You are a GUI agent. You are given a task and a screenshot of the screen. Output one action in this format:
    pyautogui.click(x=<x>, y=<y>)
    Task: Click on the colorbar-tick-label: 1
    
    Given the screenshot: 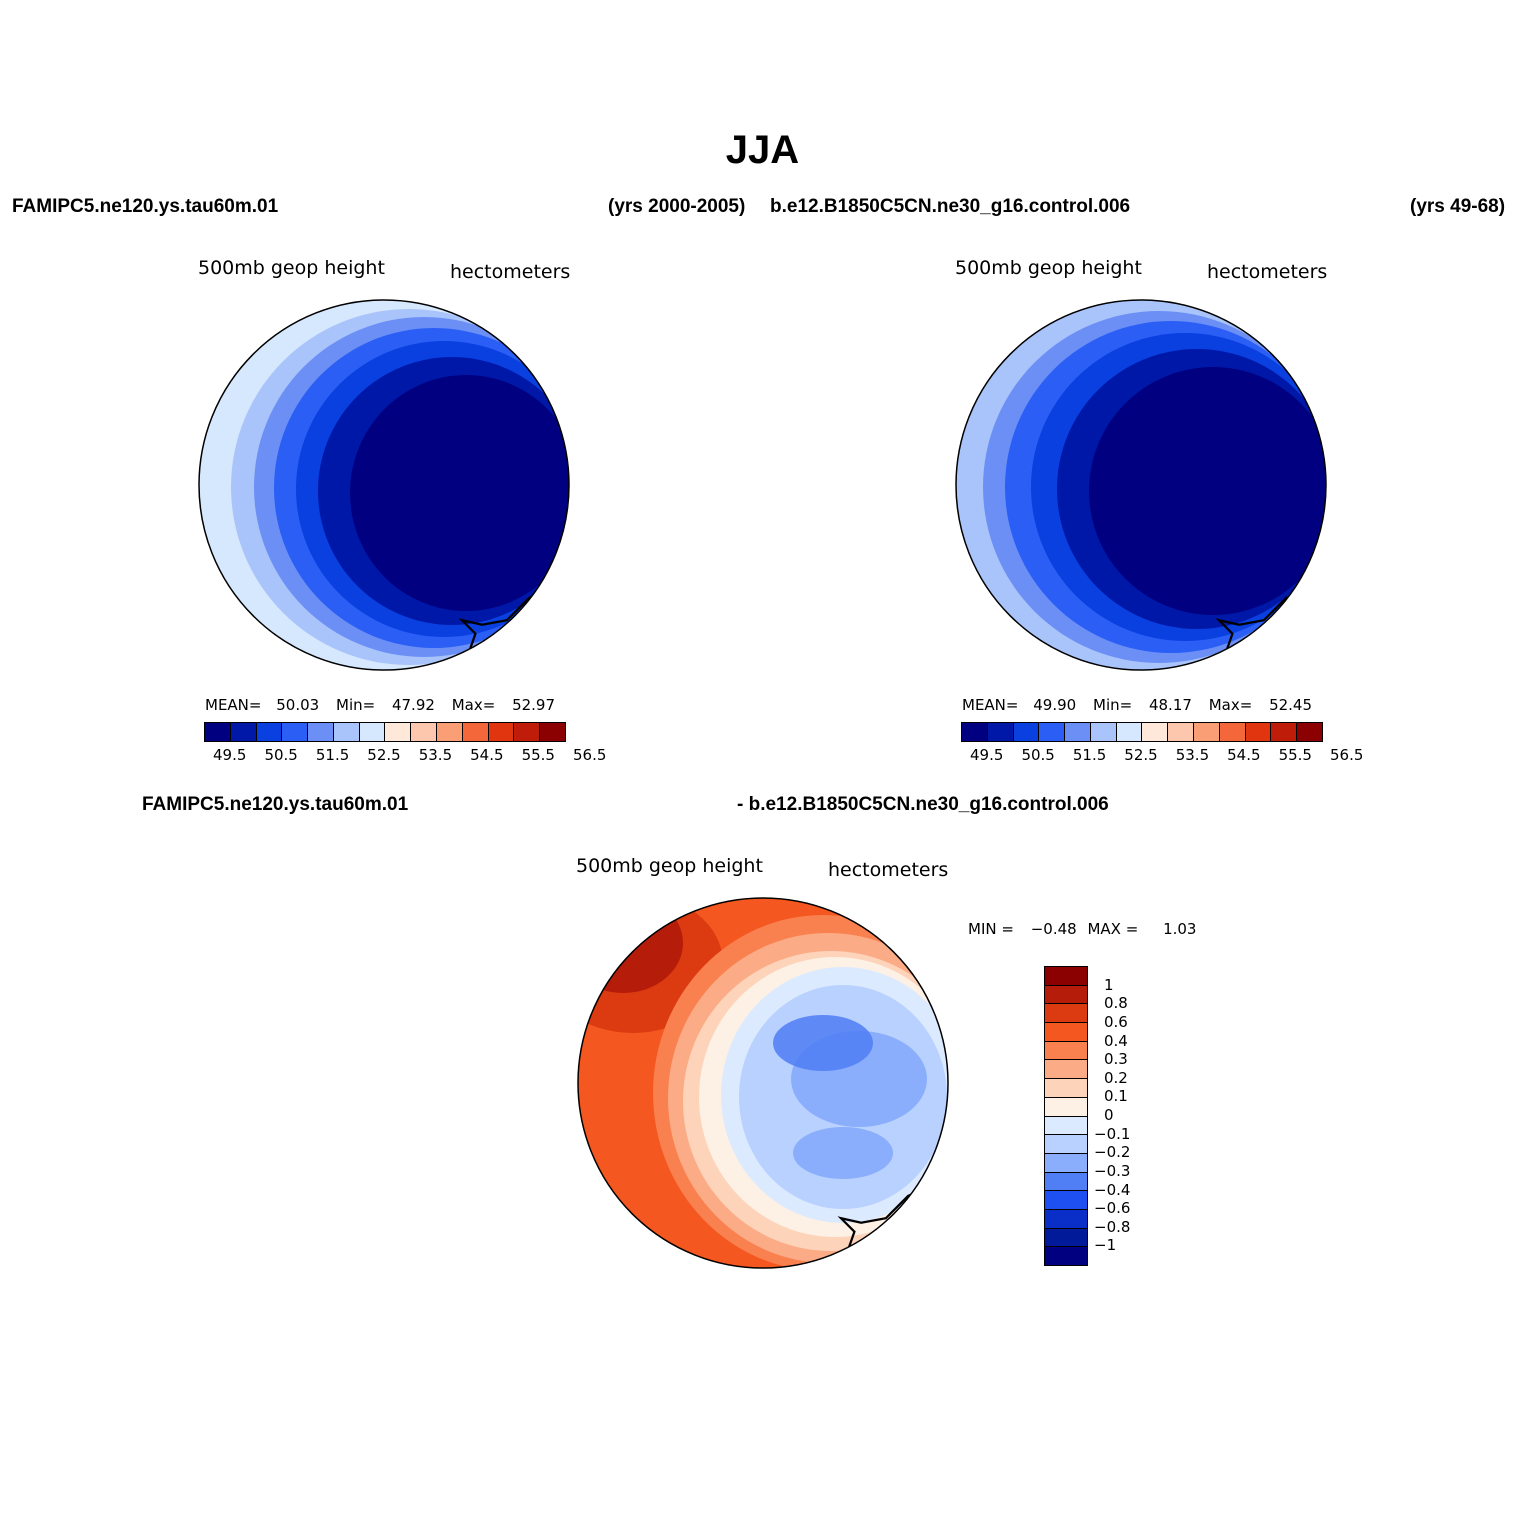 What is the action you would take?
    pyautogui.click(x=1109, y=984)
    